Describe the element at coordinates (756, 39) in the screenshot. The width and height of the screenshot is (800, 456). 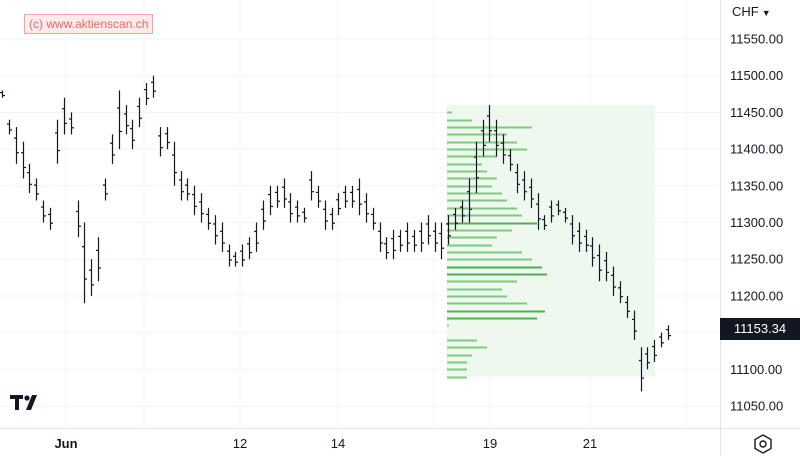
I see `price-tick-label: 11550.00` at that location.